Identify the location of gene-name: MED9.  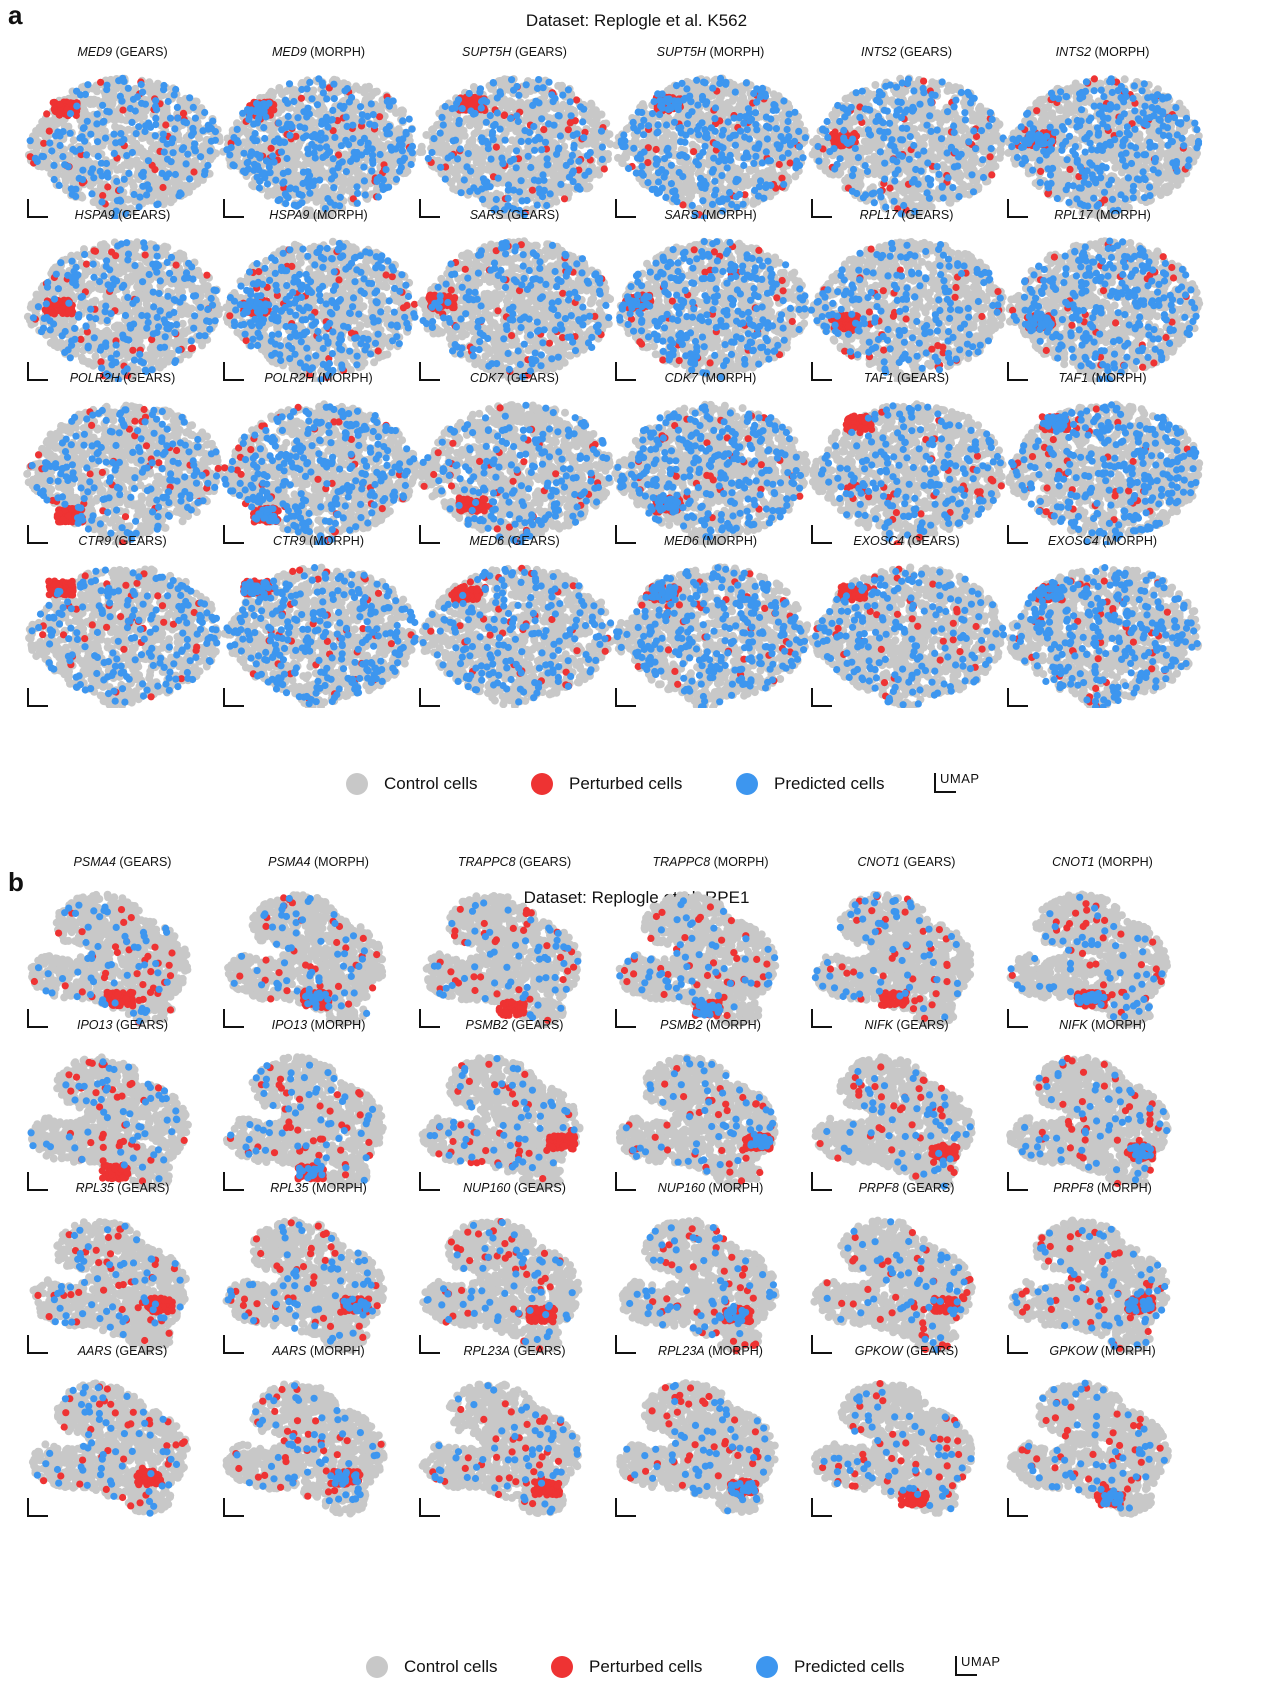
(94, 52).